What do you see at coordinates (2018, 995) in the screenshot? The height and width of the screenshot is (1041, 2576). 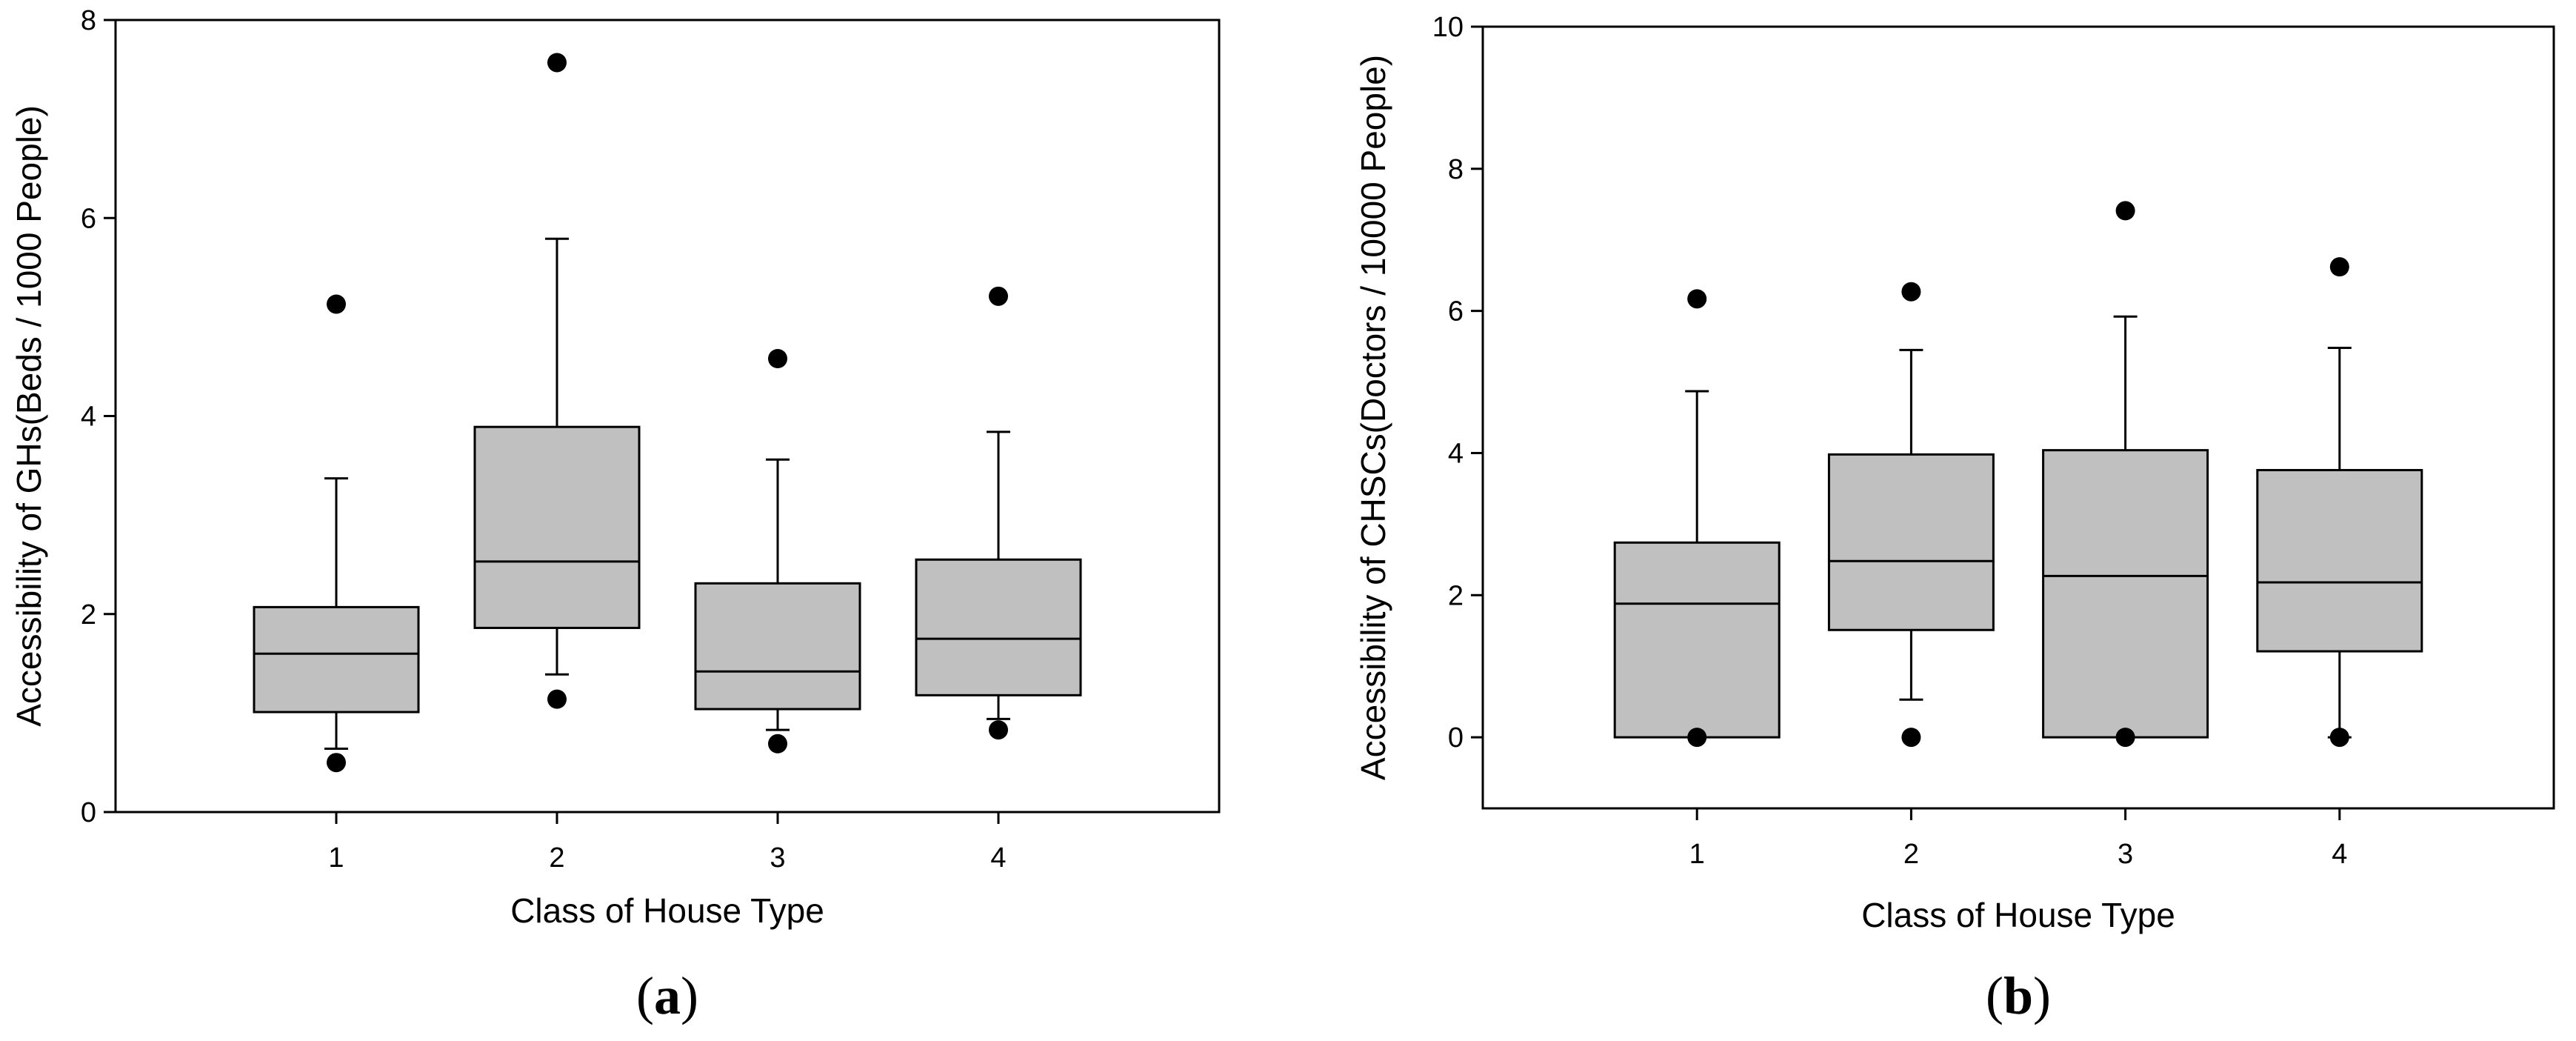 I see `panel-label: (b)` at bounding box center [2018, 995].